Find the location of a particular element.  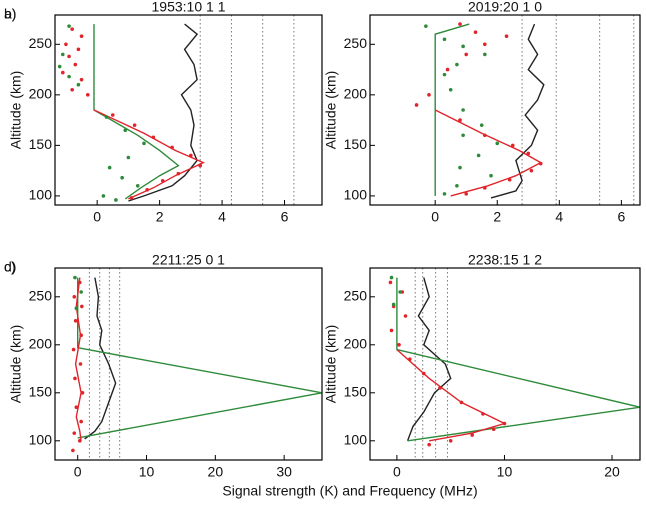

panel-label: b) is located at coordinates (10, 14).